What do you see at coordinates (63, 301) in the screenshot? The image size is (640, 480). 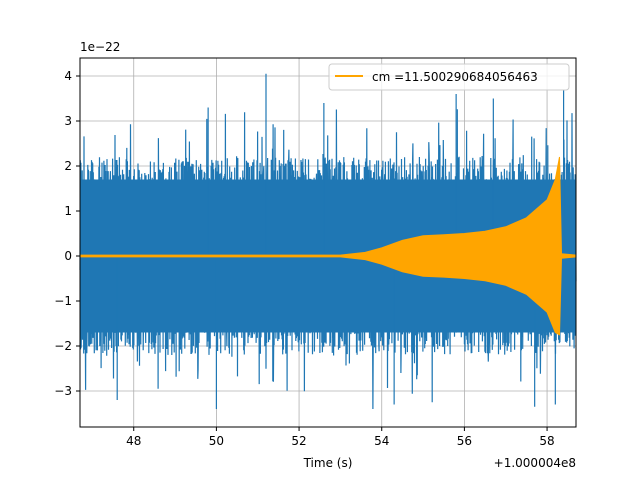 I see `y-tick-label: −1` at bounding box center [63, 301].